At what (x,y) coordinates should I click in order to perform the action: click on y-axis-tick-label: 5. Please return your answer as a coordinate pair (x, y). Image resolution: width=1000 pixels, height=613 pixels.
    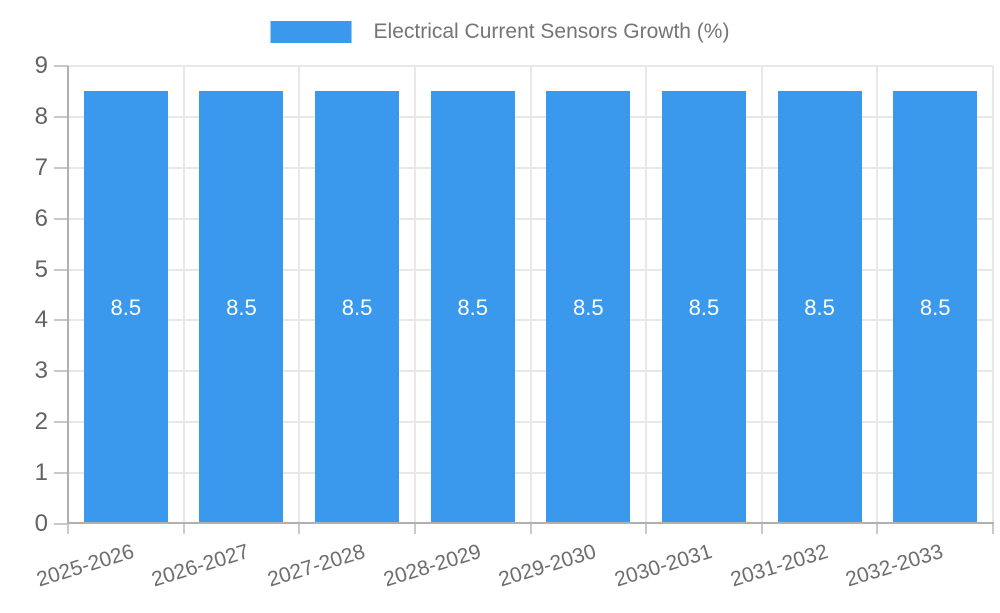
    Looking at the image, I should click on (41, 269).